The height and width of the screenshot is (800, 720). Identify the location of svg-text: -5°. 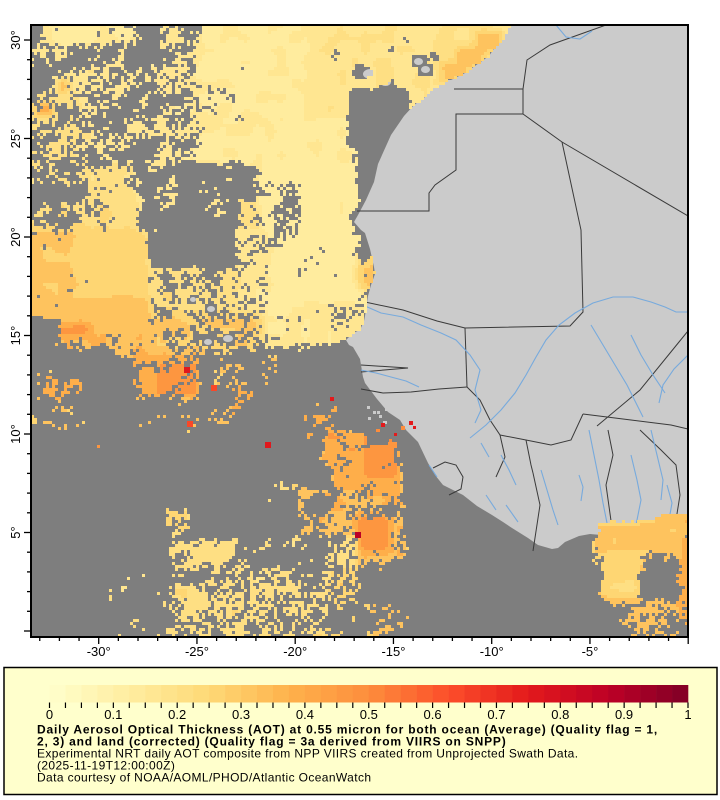
(590, 651).